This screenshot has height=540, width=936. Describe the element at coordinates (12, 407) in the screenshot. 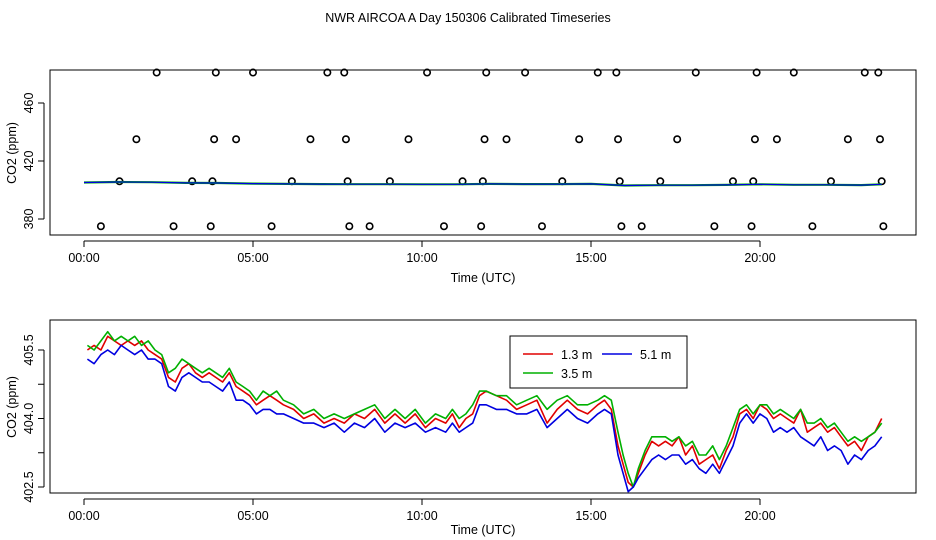

I see `y-axis-label-bottom: CO2 (ppm)` at that location.